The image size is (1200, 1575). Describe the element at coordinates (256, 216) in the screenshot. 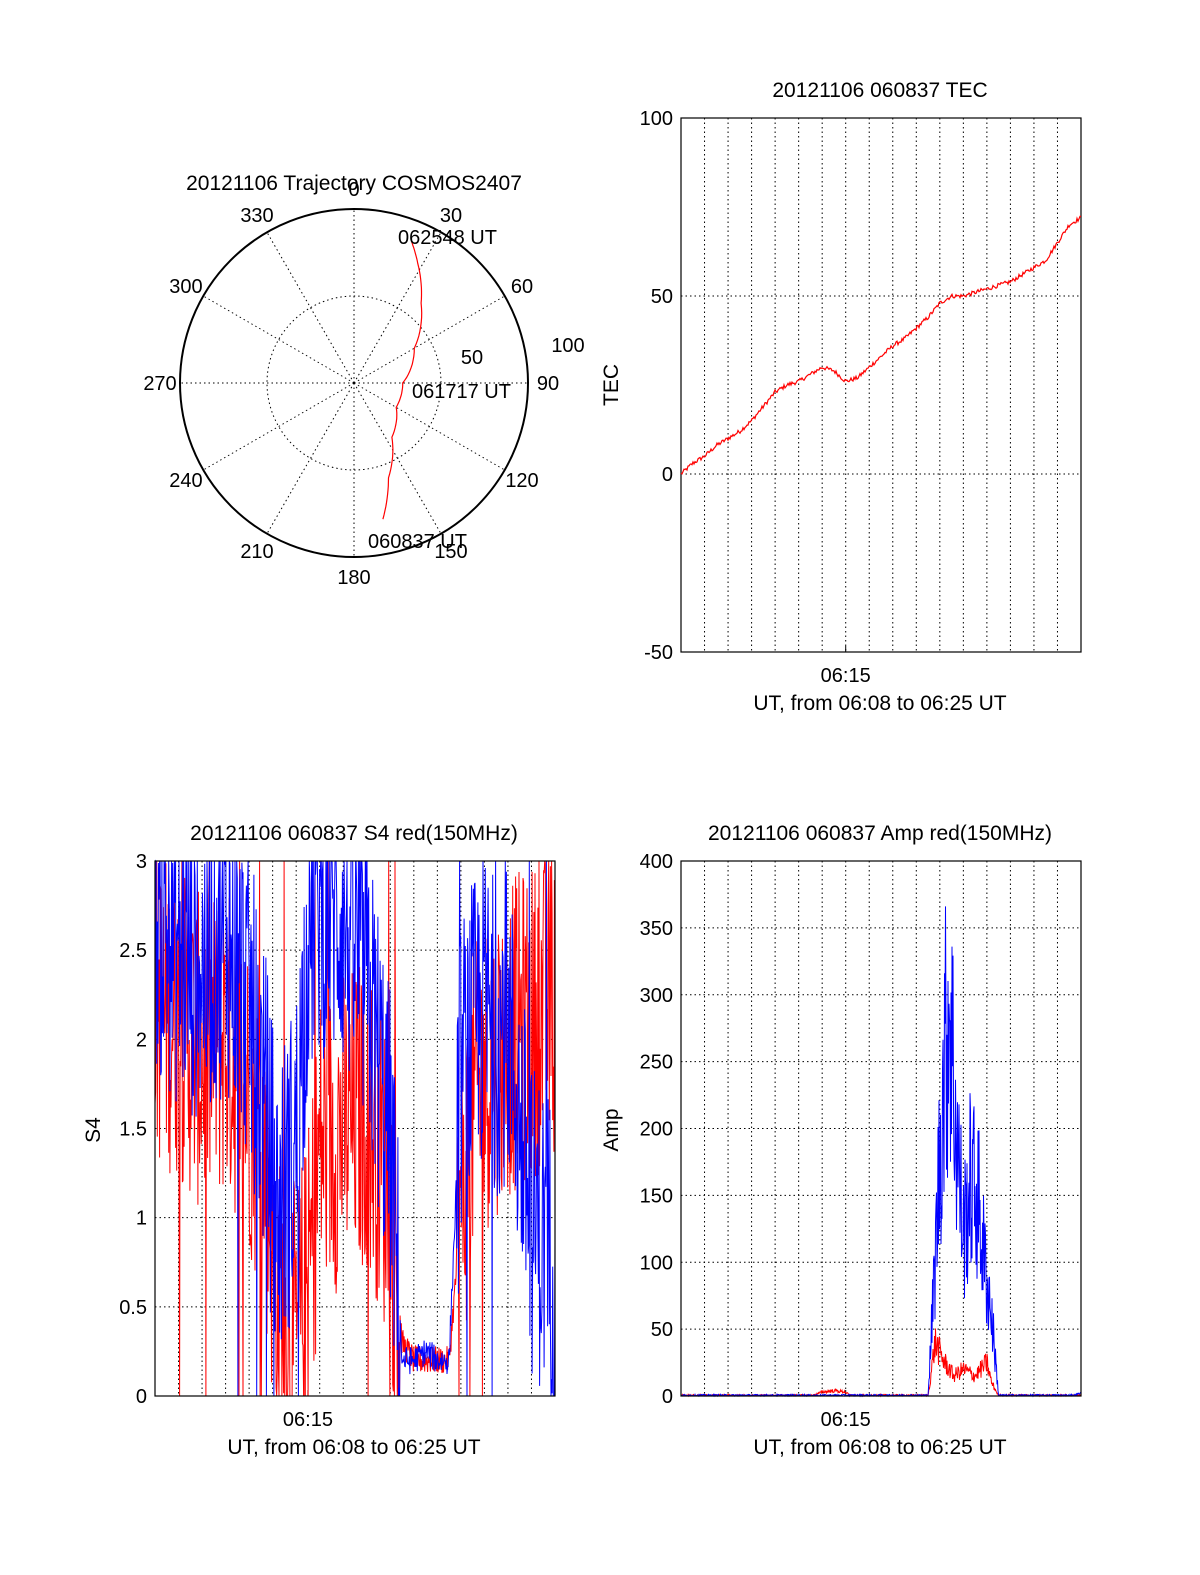

I see `azimuth-label: 330` at that location.